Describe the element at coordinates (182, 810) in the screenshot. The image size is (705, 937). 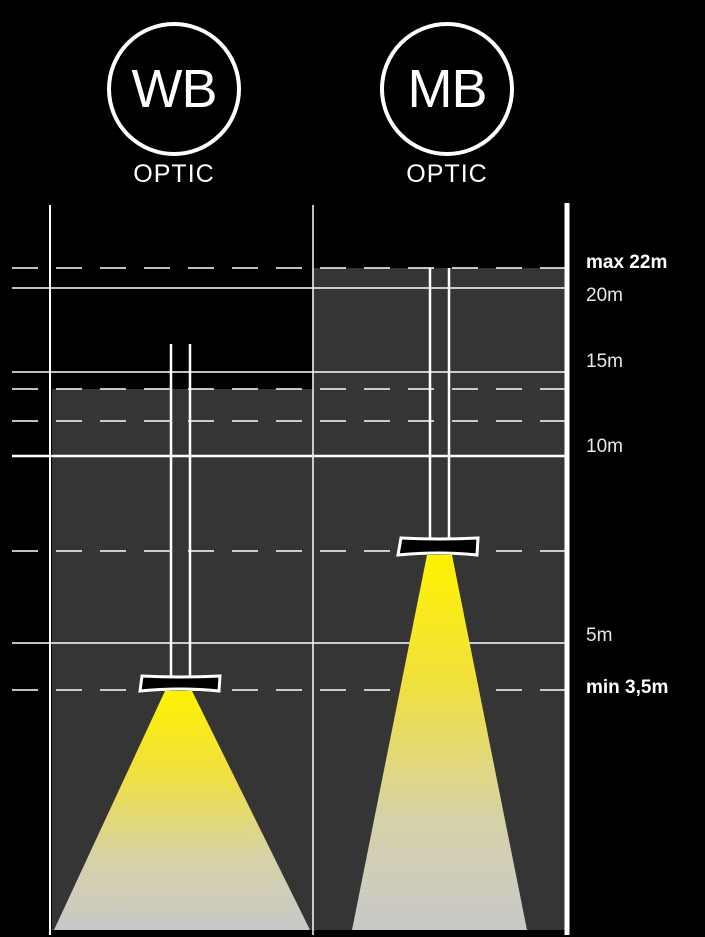
I see `wb-light-beam` at that location.